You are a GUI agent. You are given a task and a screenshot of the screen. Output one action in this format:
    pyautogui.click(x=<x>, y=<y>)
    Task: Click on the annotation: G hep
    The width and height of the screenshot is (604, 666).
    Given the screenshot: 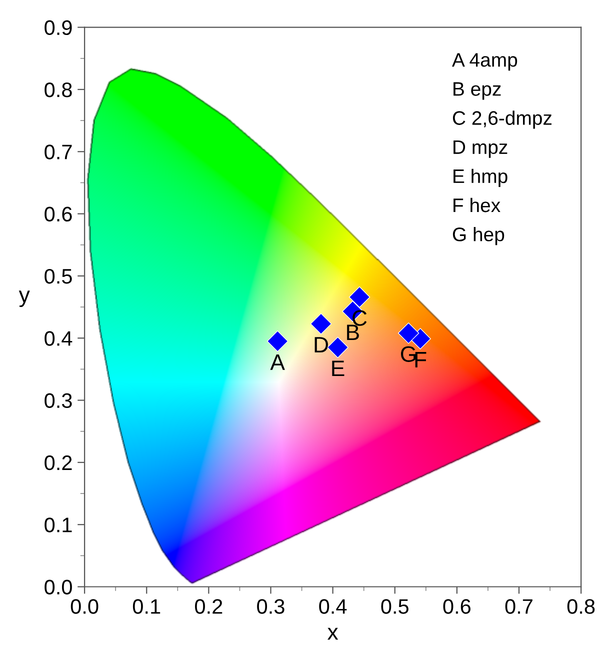 What is the action you would take?
    pyautogui.click(x=478, y=236)
    